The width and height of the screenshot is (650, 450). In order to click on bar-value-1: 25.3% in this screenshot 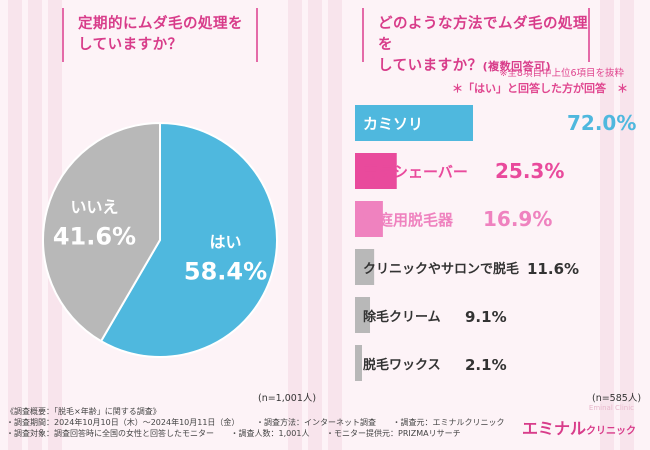, I will do `click(529, 171)`.